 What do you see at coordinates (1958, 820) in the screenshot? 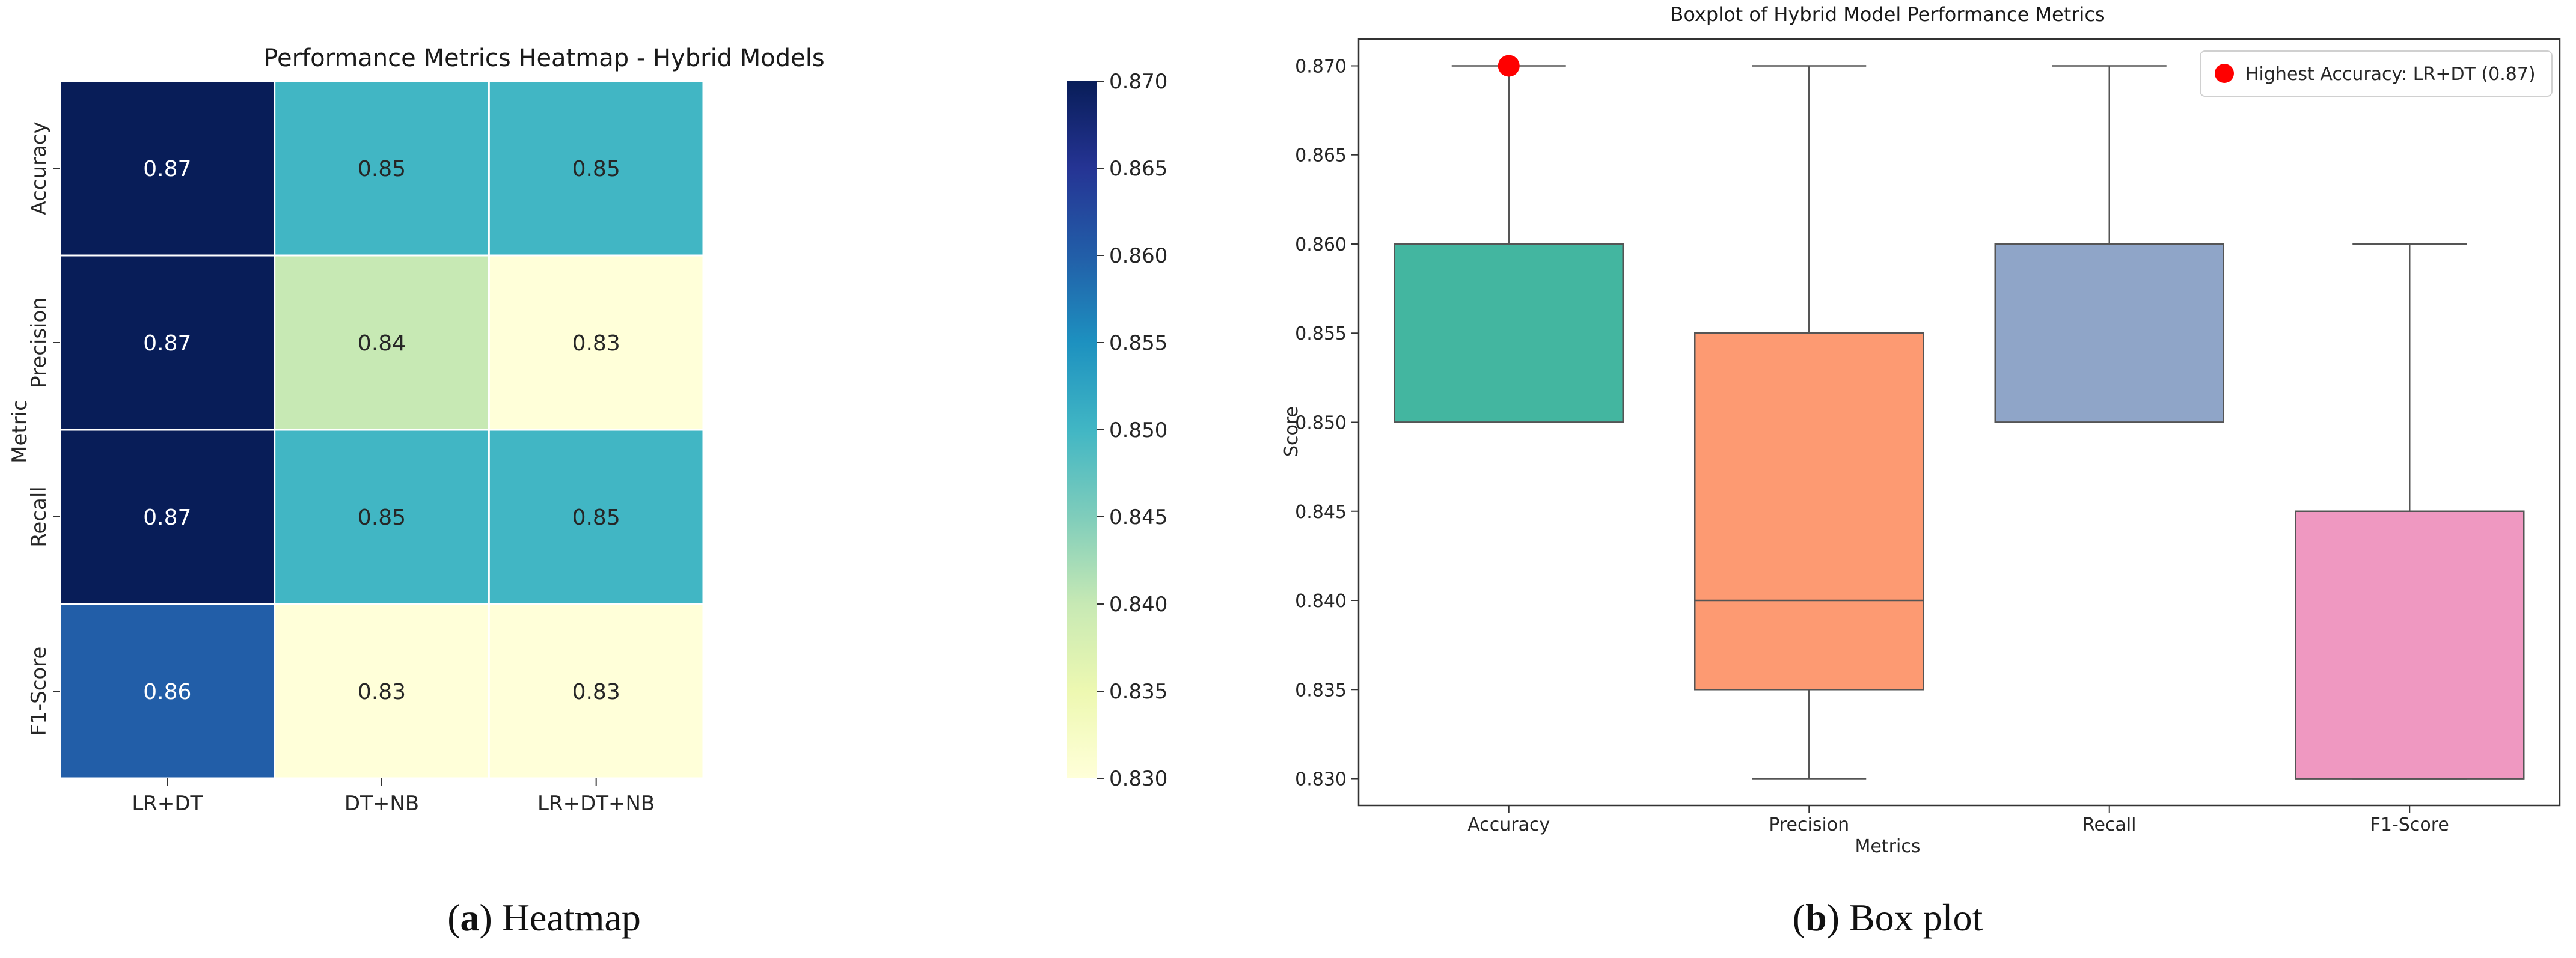
I see `boxplot-x-ticks: Accuracy Precision Recall F1-Score` at bounding box center [1958, 820].